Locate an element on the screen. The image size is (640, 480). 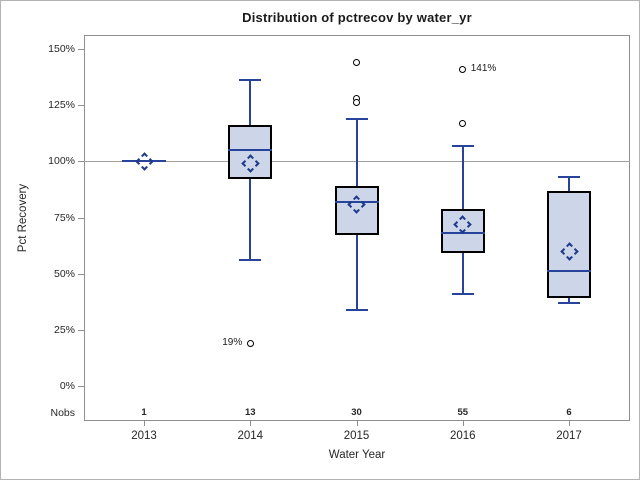
whisker-cap-bottom-2015 is located at coordinates (356, 309).